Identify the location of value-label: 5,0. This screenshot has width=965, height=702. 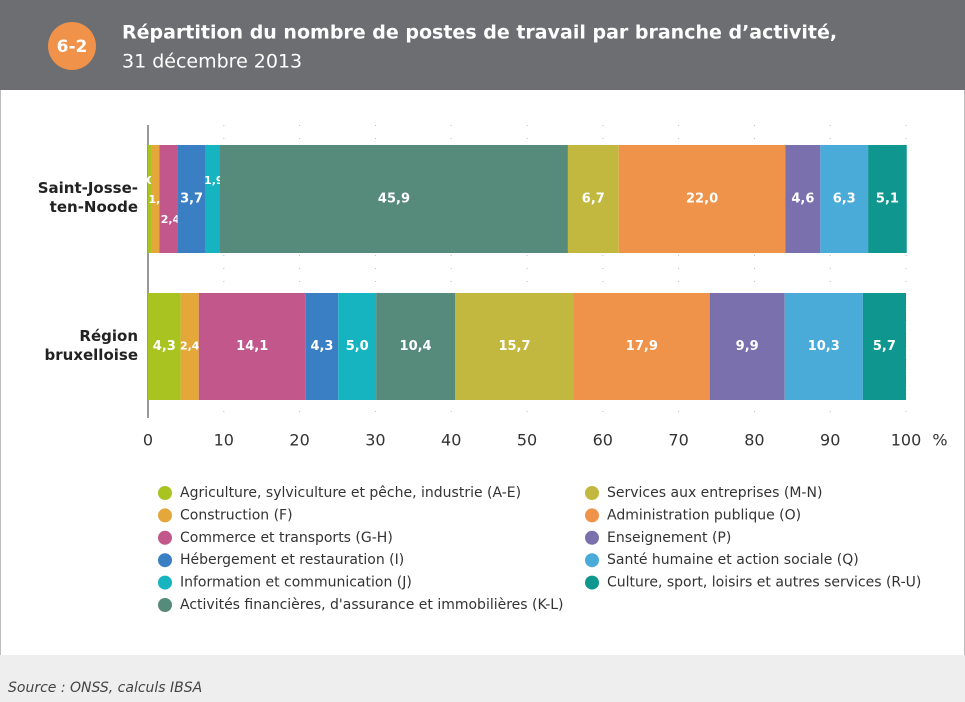
(357, 346).